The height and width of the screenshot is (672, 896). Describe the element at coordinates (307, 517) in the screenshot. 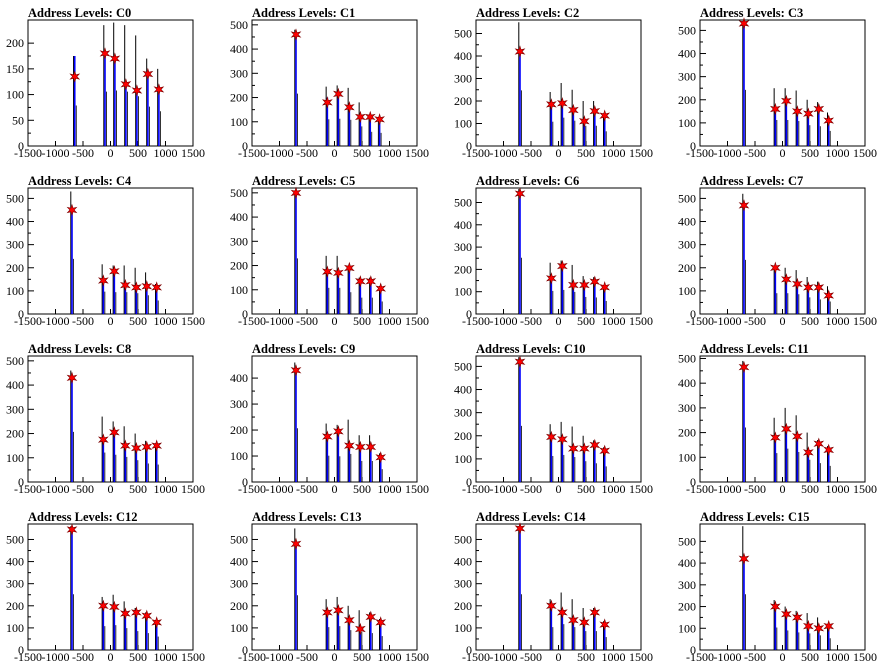

I see `panel-title: Address Levels: C13` at that location.